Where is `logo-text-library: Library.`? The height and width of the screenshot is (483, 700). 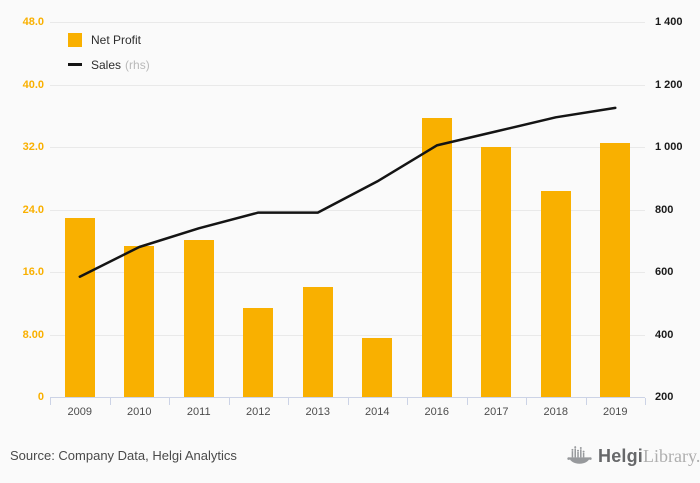 logo-text-library: Library. is located at coordinates (671, 456).